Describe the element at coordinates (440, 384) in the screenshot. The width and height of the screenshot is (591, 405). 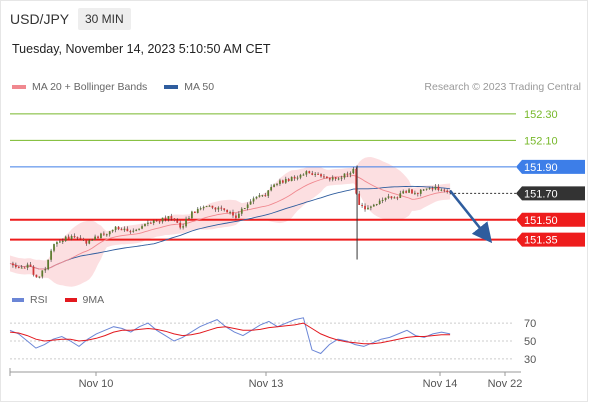
I see `x-tick-label: Nov 14` at that location.